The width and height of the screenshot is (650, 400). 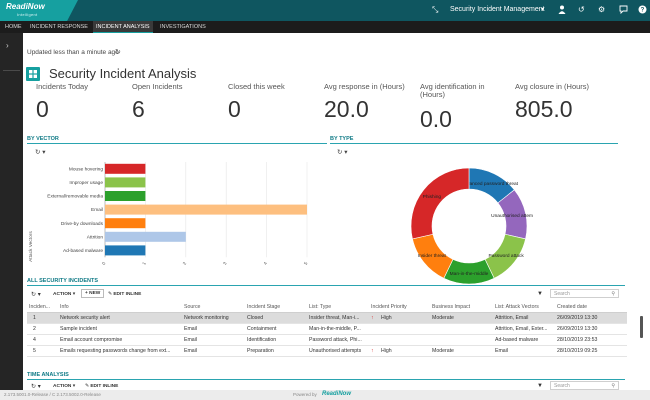 I want to click on tab-incident-response: INCIDENT RESPONSE, so click(x=59, y=27).